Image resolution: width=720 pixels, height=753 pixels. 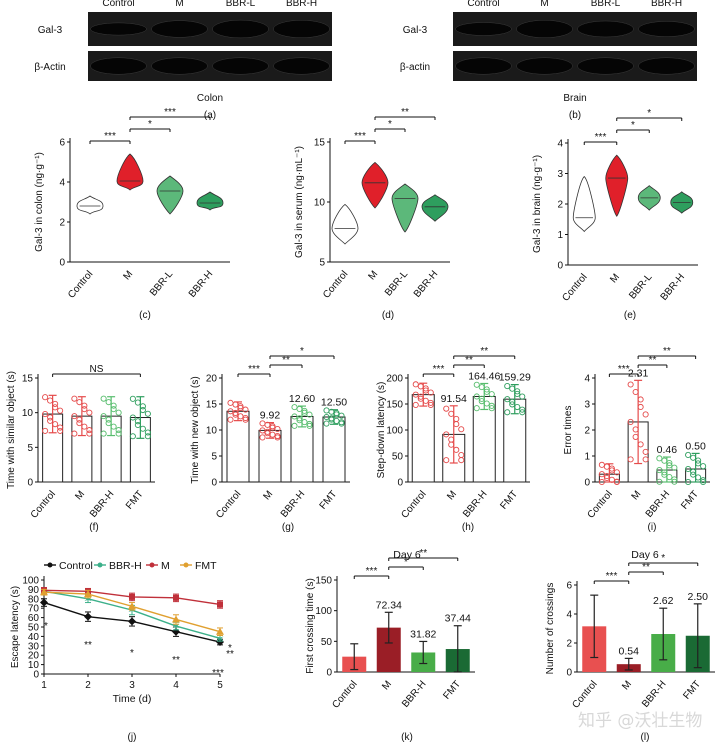 I want to click on y-tick-label: 50, so click(x=398, y=457).